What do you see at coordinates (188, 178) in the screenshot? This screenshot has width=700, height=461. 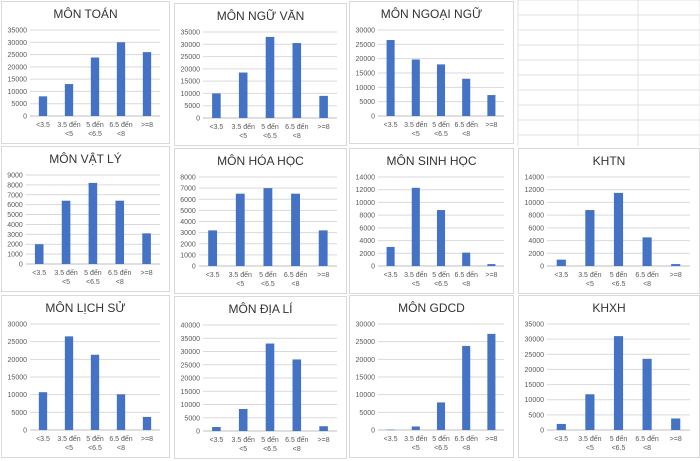 I see `y-tick-label: 8000` at bounding box center [188, 178].